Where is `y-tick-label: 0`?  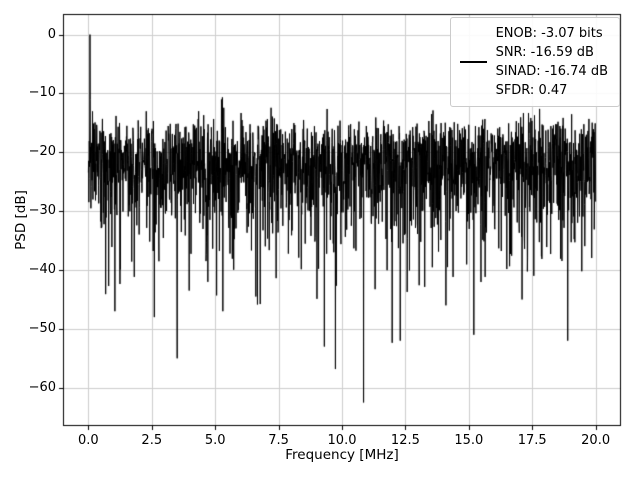
y-tick-label: 0 is located at coordinates (51, 34).